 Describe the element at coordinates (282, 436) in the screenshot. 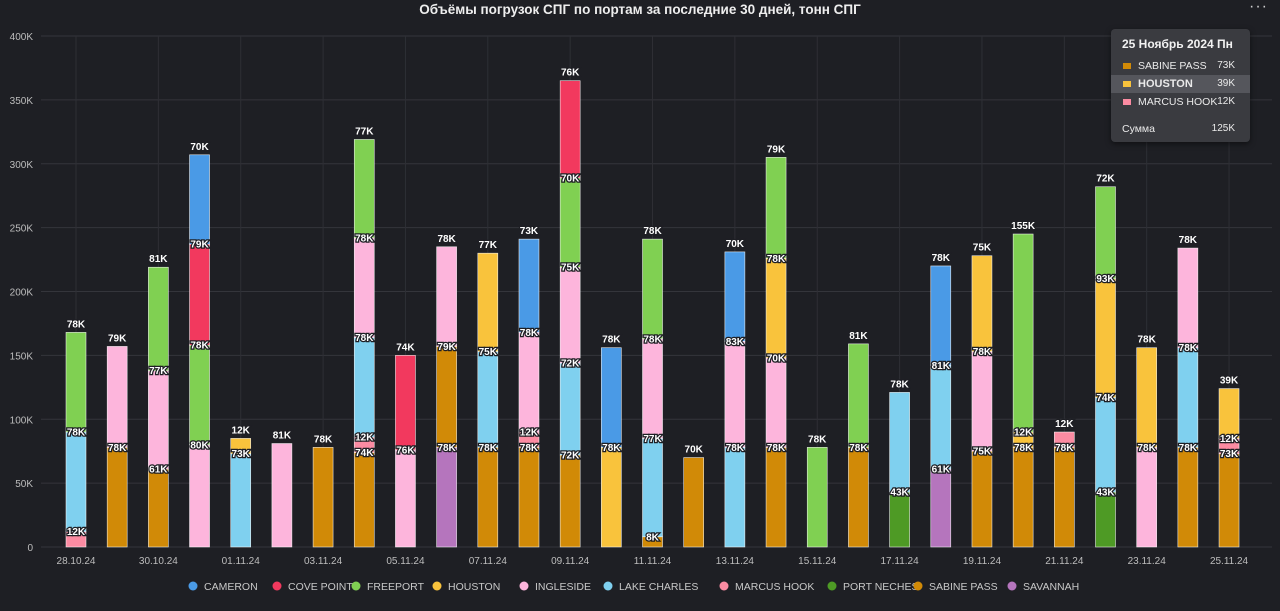

I see `bar-top-label: 81K` at that location.